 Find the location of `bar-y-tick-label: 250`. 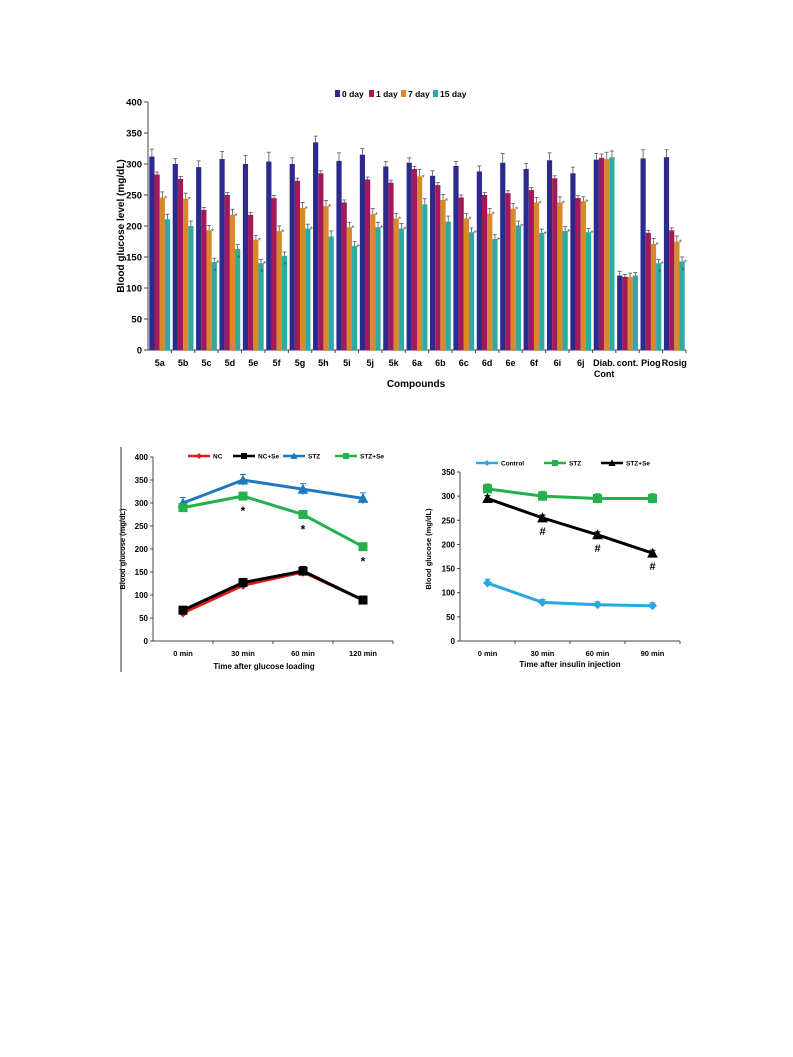

bar-y-tick-label: 250 is located at coordinates (134, 196).